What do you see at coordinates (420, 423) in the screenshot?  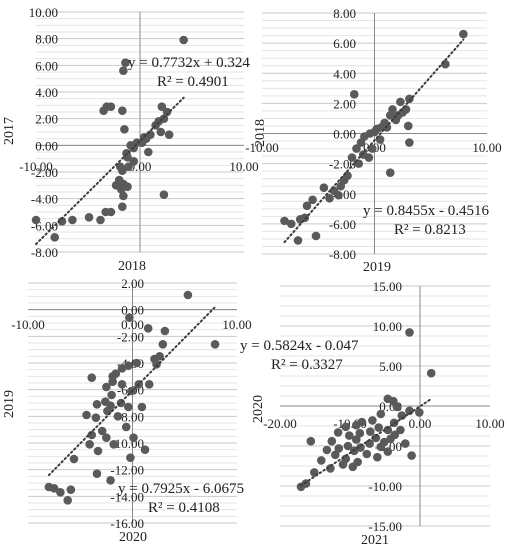 I see `x-tick-label: 0.00` at bounding box center [420, 423].